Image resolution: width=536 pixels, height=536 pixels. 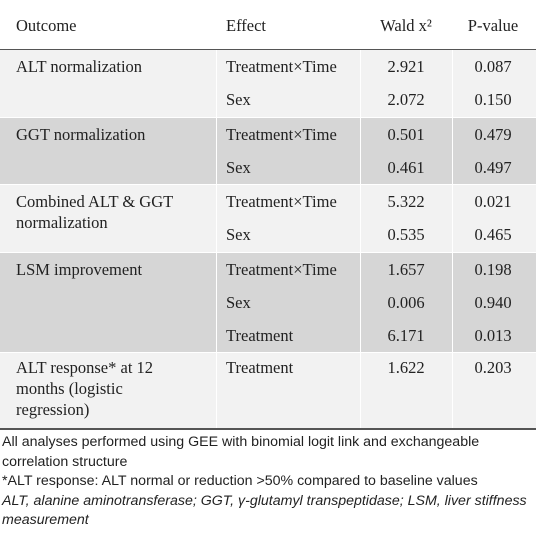 What do you see at coordinates (246, 25) in the screenshot?
I see `header-effect: Effect` at bounding box center [246, 25].